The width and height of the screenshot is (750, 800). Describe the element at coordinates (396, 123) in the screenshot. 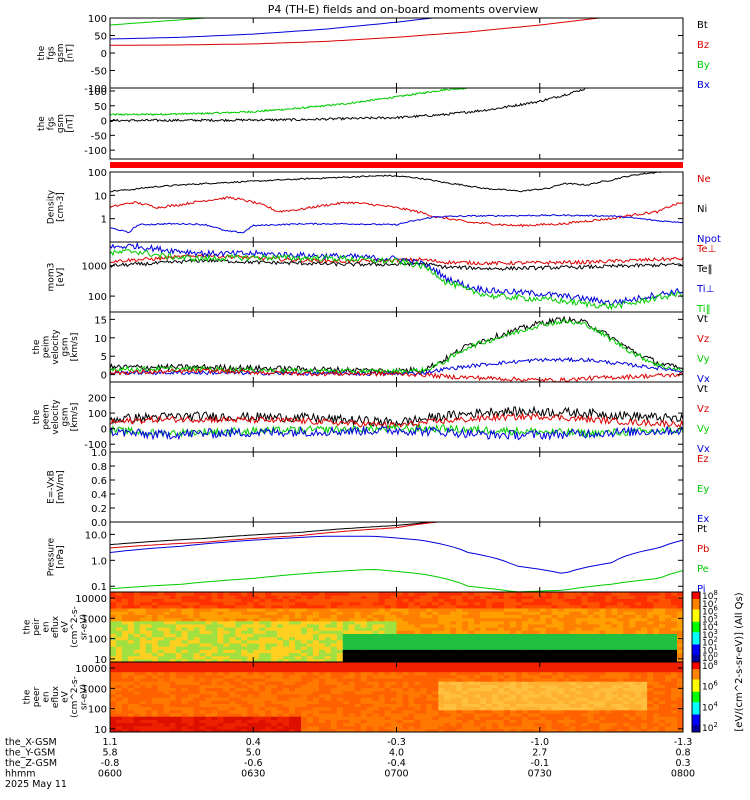

I see `panel-frame` at that location.